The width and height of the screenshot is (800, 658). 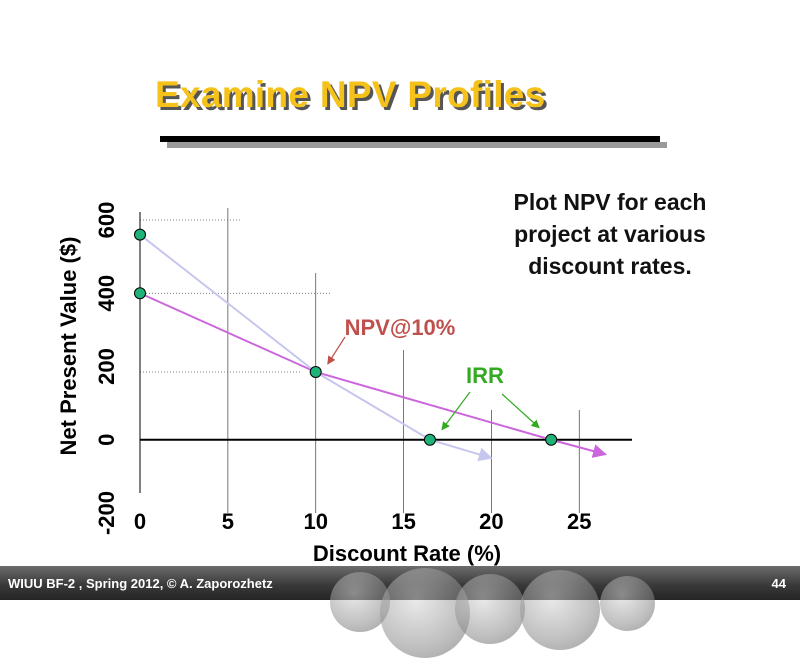 I want to click on x-tick-label: 25, so click(x=579, y=521).